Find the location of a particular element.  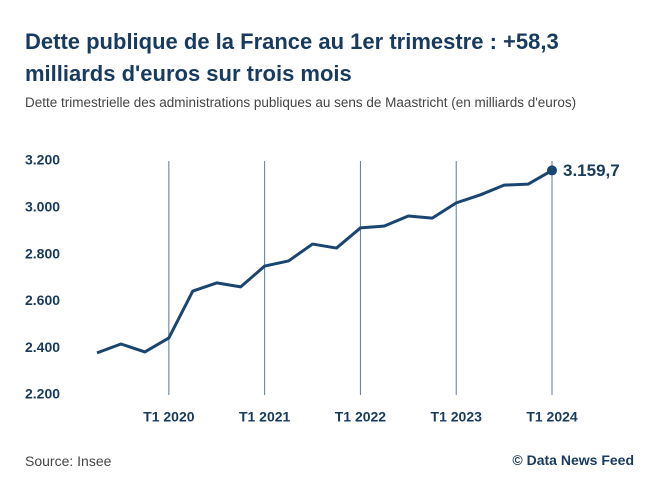

x-tick-label: T1 2020 is located at coordinates (169, 417).